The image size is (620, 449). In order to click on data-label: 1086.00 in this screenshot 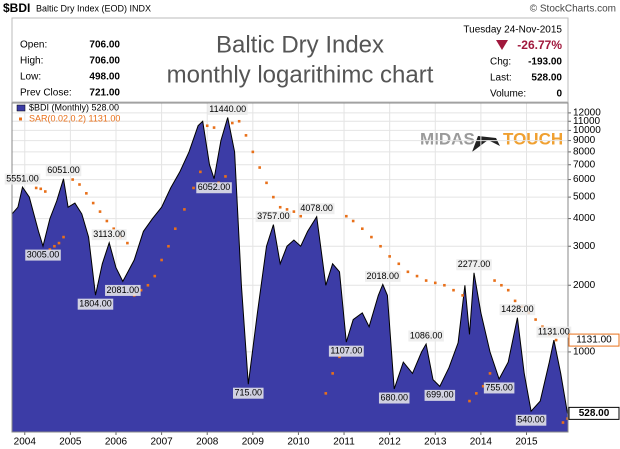, I will do `click(426, 335)`.